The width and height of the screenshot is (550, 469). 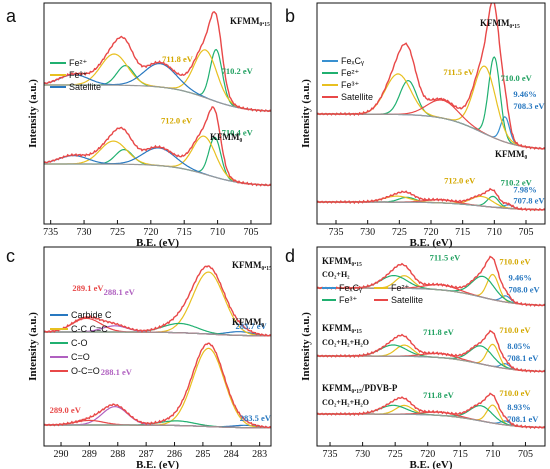 What do you see at coordinates (10, 256) in the screenshot?
I see `panel-letter: c` at bounding box center [10, 256].